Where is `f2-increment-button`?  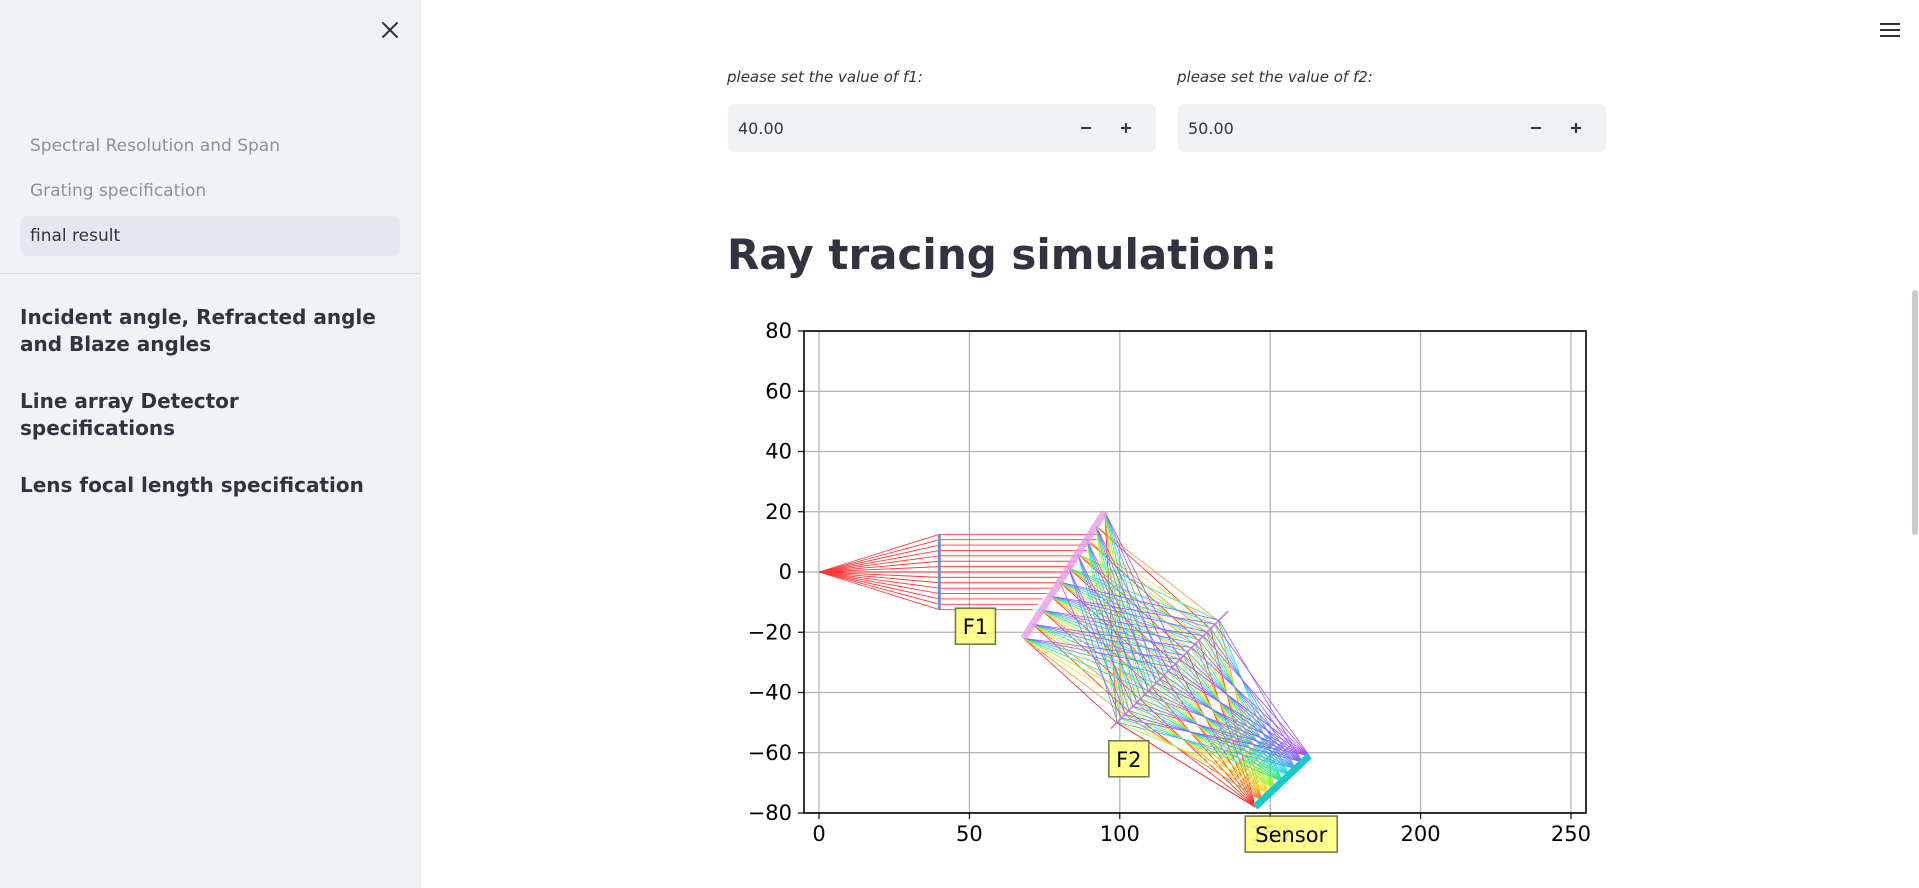
f2-increment-button is located at coordinates (1576, 128).